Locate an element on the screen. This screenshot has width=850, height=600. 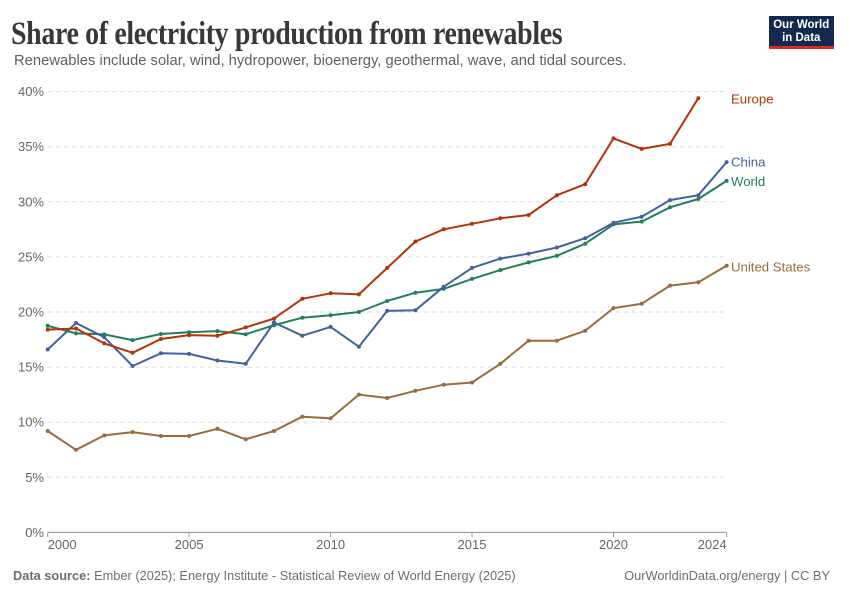
svg-text: China is located at coordinates (748, 162).